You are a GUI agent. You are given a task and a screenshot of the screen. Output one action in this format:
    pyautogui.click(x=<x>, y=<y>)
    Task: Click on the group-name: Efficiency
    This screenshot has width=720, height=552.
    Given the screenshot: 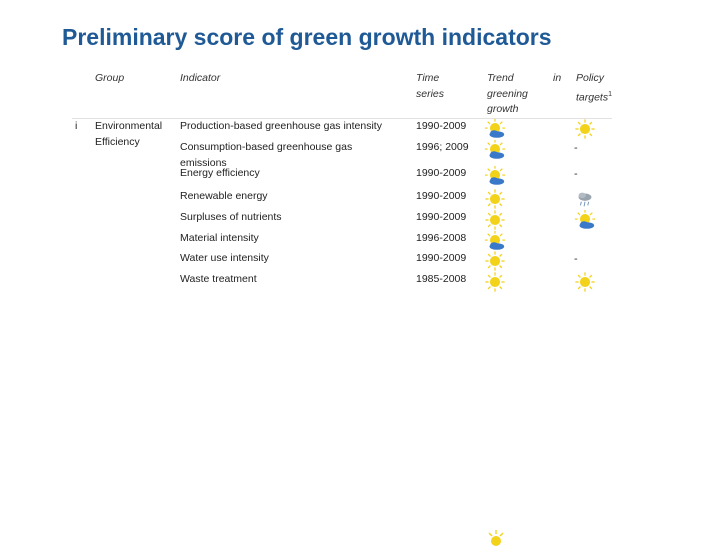 What is the action you would take?
    pyautogui.click(x=117, y=142)
    